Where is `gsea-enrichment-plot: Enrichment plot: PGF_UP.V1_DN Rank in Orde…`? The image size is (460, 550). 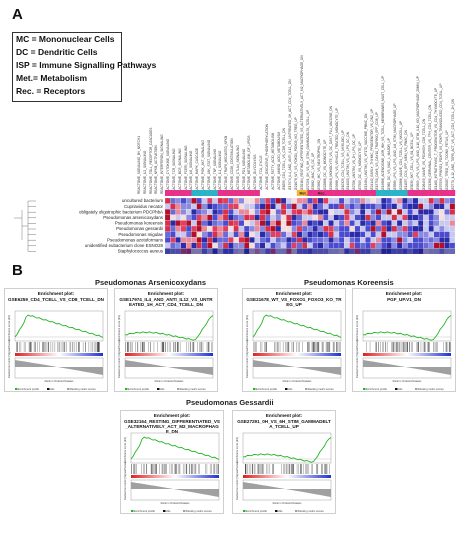
gsea-enrichment-plot: Enrichment plot: PGF_UP.V1_DN Rank in Orde… is located at coordinates (404, 340).